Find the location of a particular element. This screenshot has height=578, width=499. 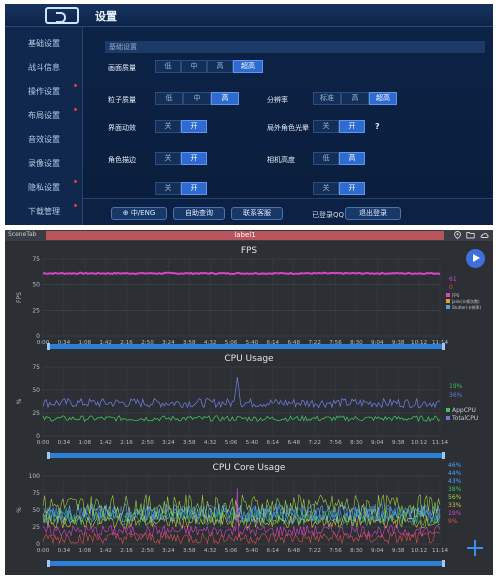

core-4-current-value: 56% is located at coordinates (455, 497).